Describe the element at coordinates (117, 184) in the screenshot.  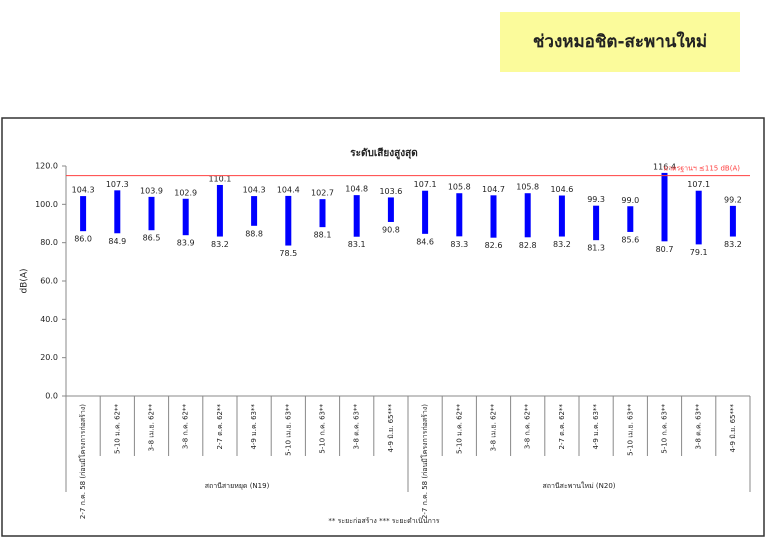
I see `value-label: 107.3` at that location.